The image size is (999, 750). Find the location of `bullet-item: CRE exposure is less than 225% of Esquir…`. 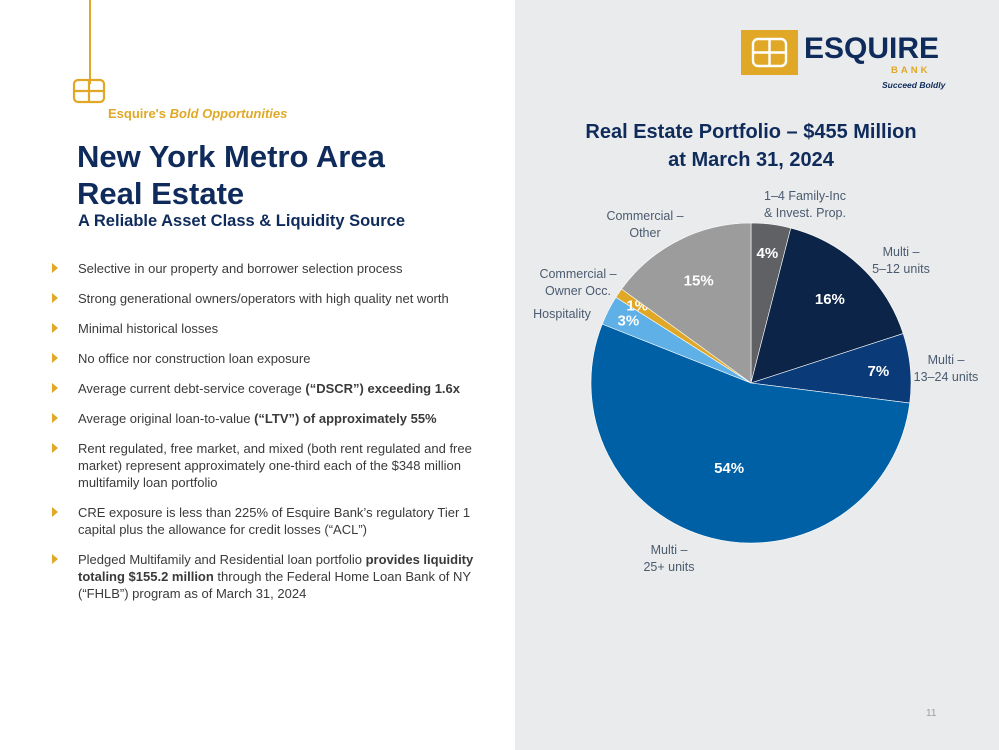

bullet-item: CRE exposure is less than 225% of Esquir… is located at coordinates (267, 521).